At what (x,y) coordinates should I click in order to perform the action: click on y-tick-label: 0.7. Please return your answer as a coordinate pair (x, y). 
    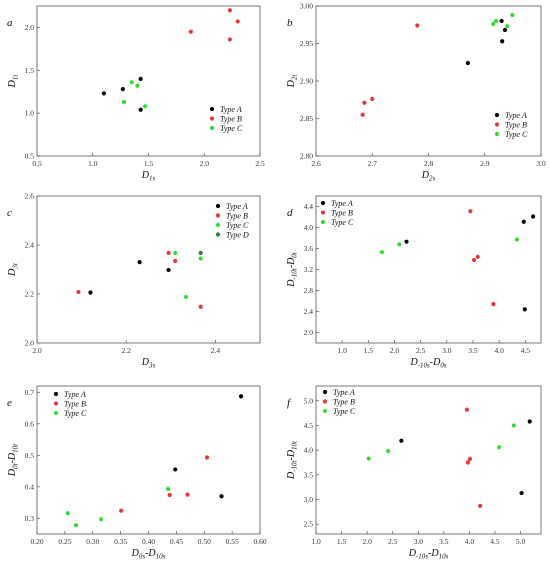
    Looking at the image, I should click on (30, 392).